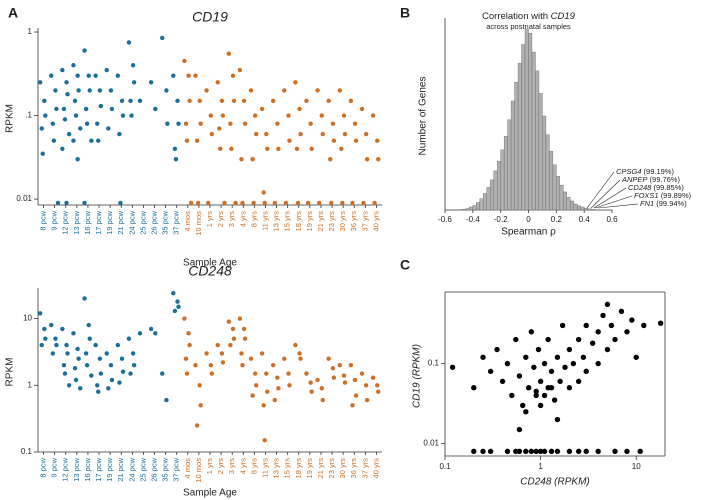 The width and height of the screenshot is (724, 500). I want to click on x-tick-label: 1, so click(540, 466).